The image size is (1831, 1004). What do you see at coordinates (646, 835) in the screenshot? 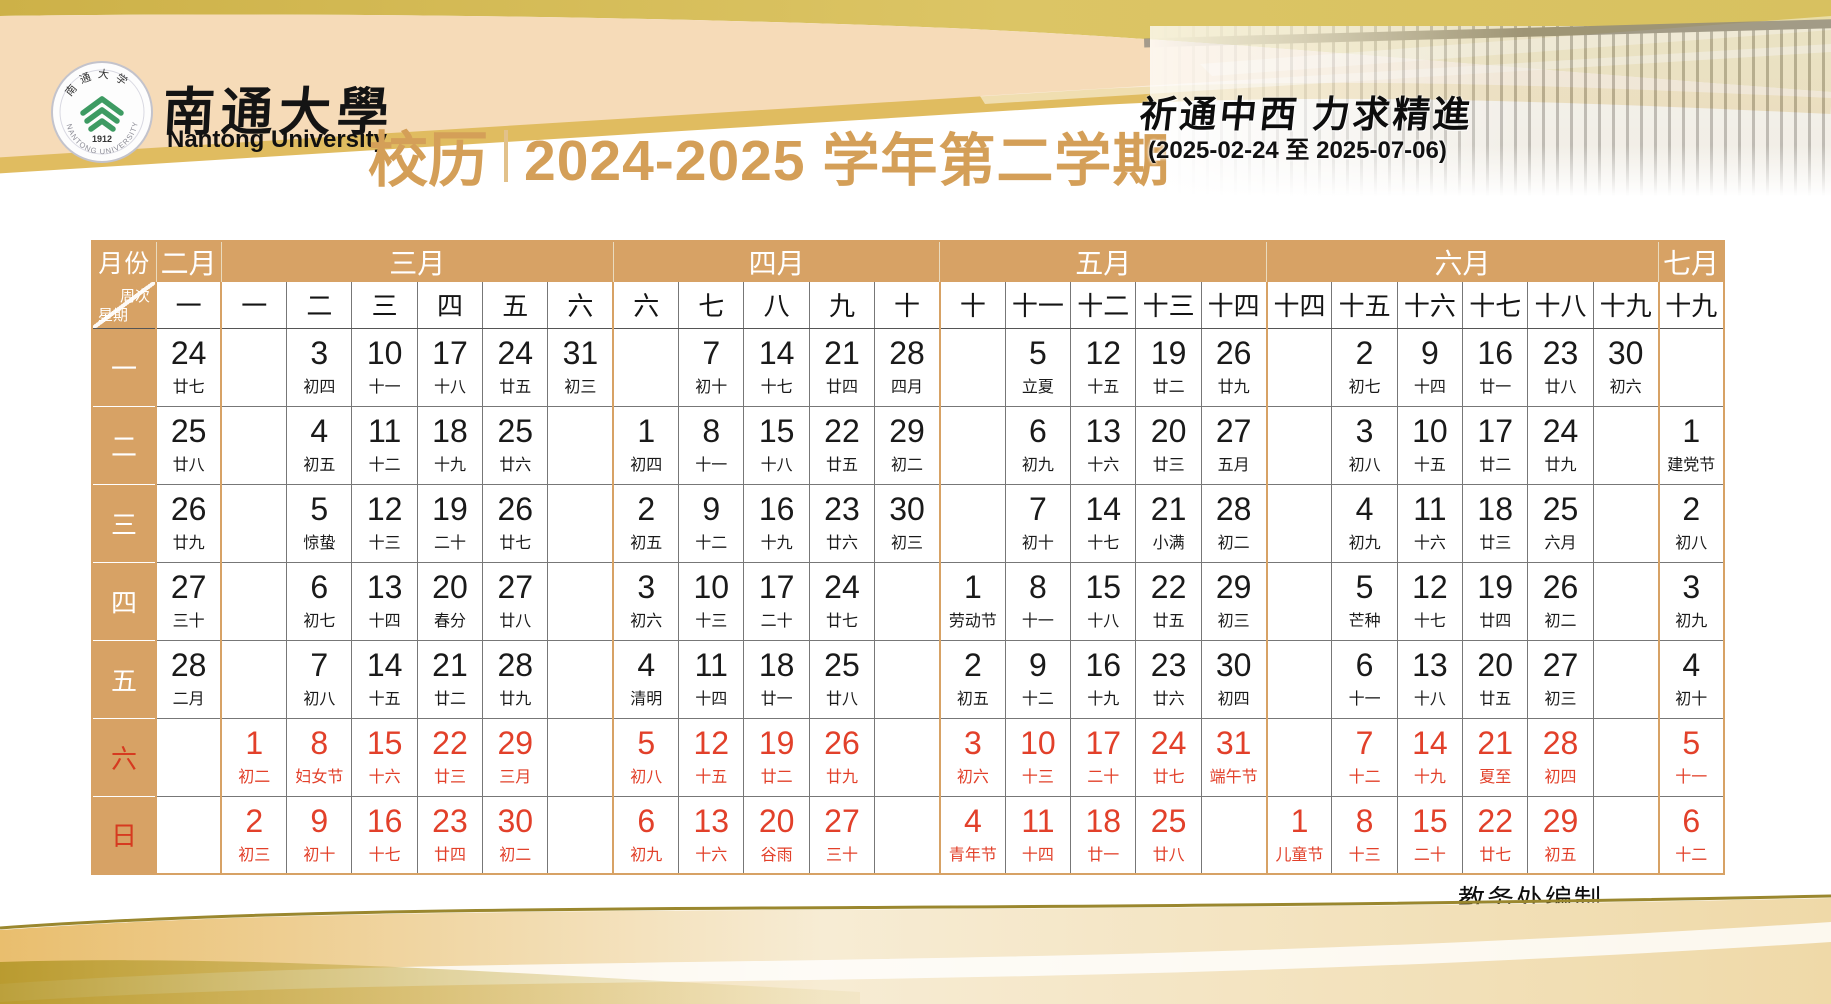
I see `calendar-cell: 6 初九` at bounding box center [646, 835].